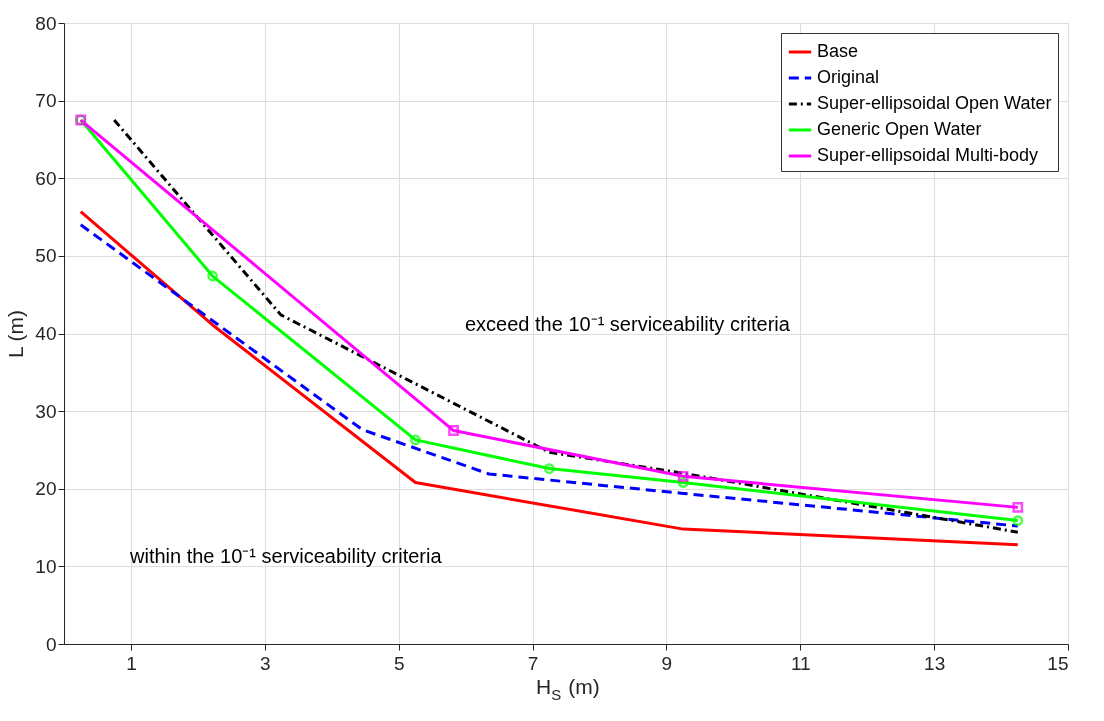 This screenshot has height=721, width=1104. What do you see at coordinates (286, 556) in the screenshot?
I see `annotation: within the 10⁻¹ serviceability criteria` at bounding box center [286, 556].